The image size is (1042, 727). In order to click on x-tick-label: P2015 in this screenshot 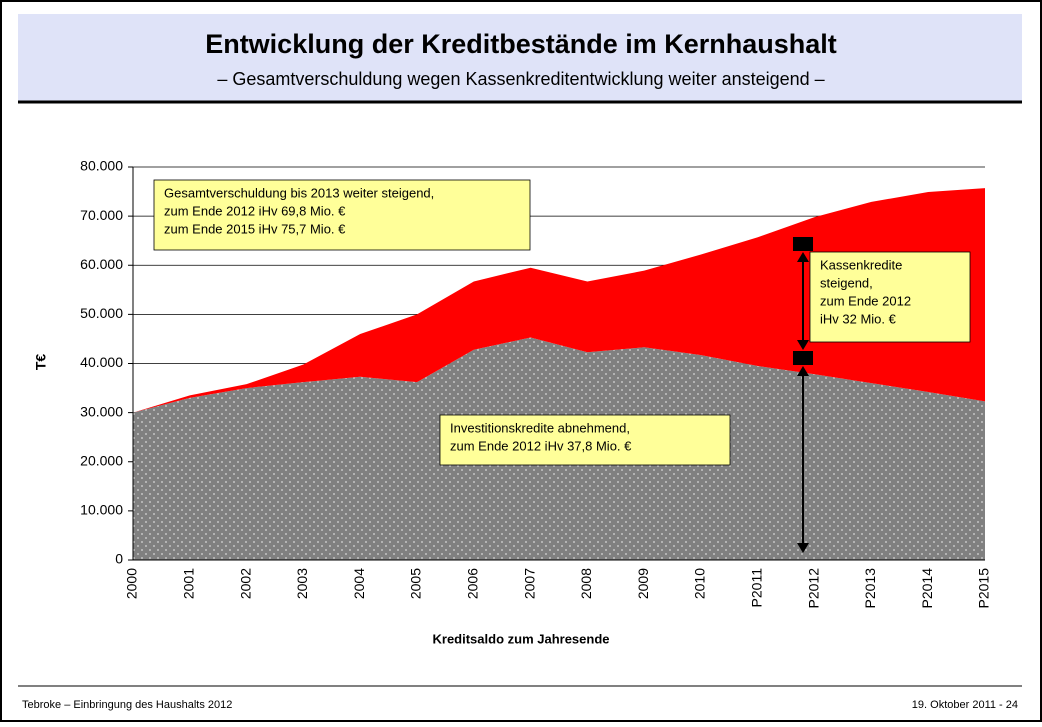, I will do `click(984, 588)`.